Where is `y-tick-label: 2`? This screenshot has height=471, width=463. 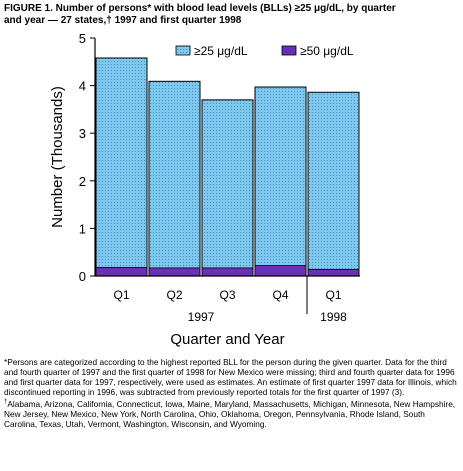 y-tick-label: 2 is located at coordinates (82, 181).